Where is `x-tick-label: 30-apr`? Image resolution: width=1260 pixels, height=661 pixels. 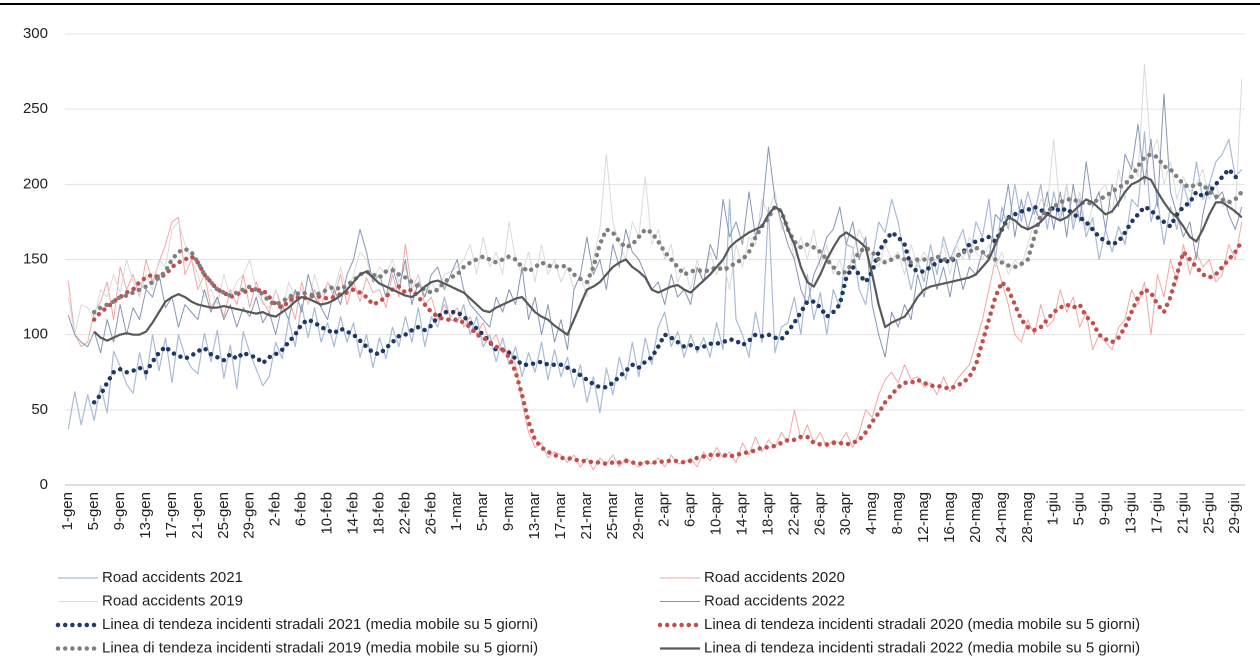 x-tick-label: 30-apr is located at coordinates (845, 513).